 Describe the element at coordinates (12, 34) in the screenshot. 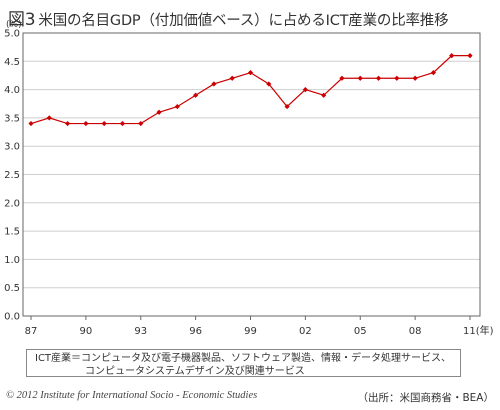

I see `y-tick-label: 5.0` at that location.